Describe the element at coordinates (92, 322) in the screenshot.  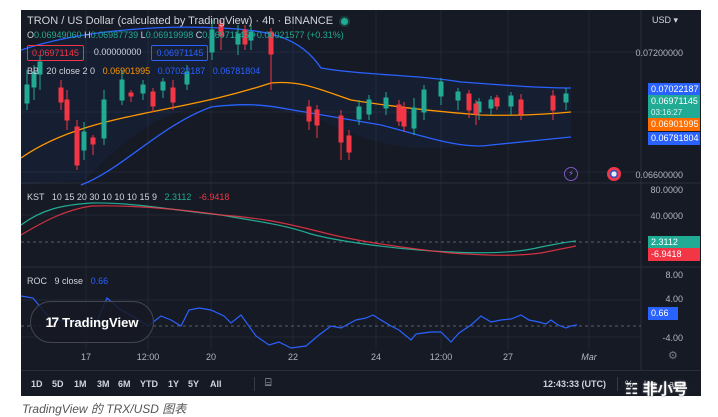
I see `tradingview-logo: 17 TradingView` at that location.